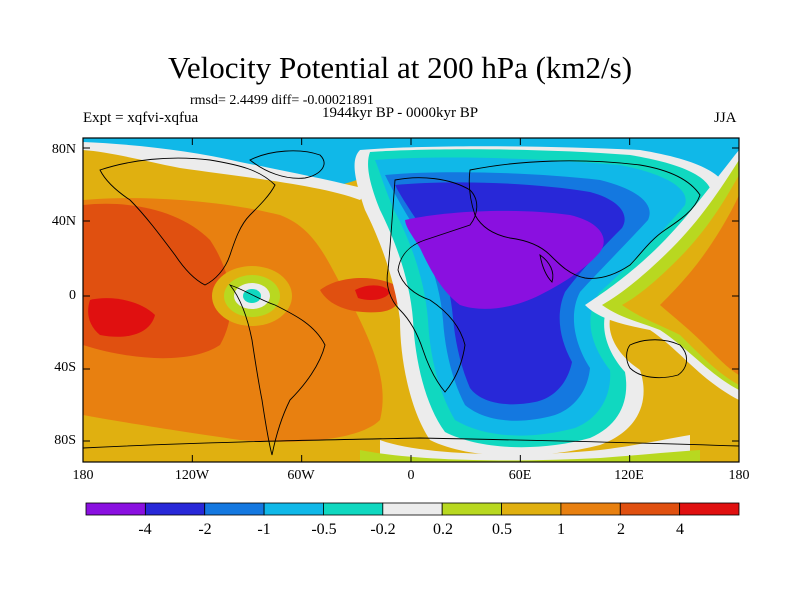 This screenshot has height=600, width=800. What do you see at coordinates (65, 440) in the screenshot?
I see `y-tick-label: 80S` at bounding box center [65, 440].